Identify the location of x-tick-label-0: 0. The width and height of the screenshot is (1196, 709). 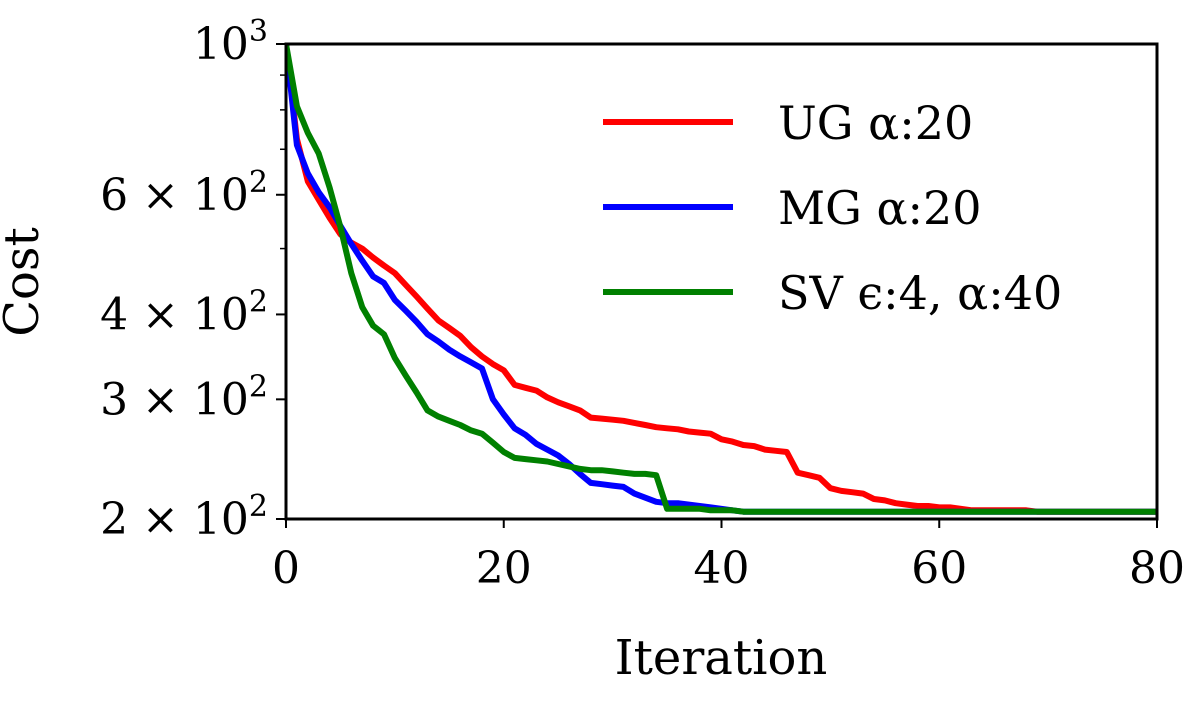
(286, 568).